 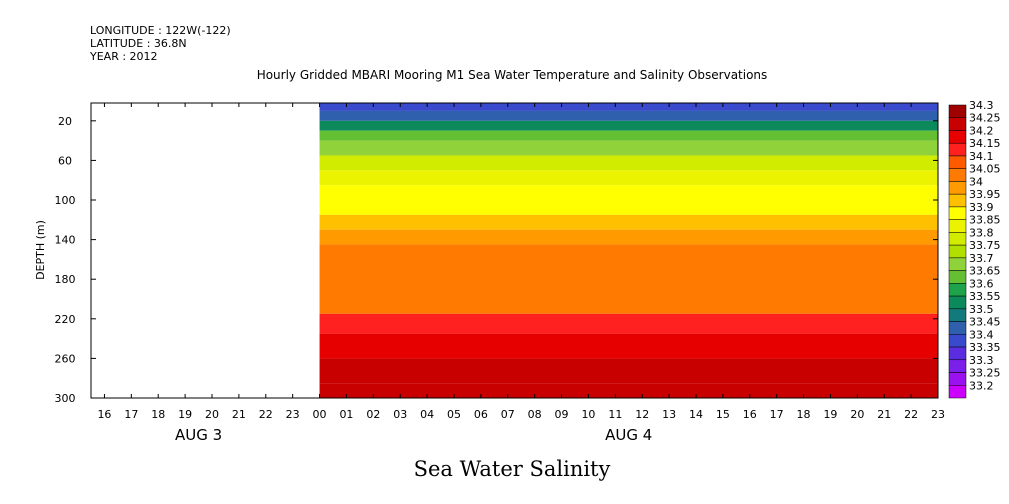 I want to click on y-tick-label: 260, so click(x=65, y=358).